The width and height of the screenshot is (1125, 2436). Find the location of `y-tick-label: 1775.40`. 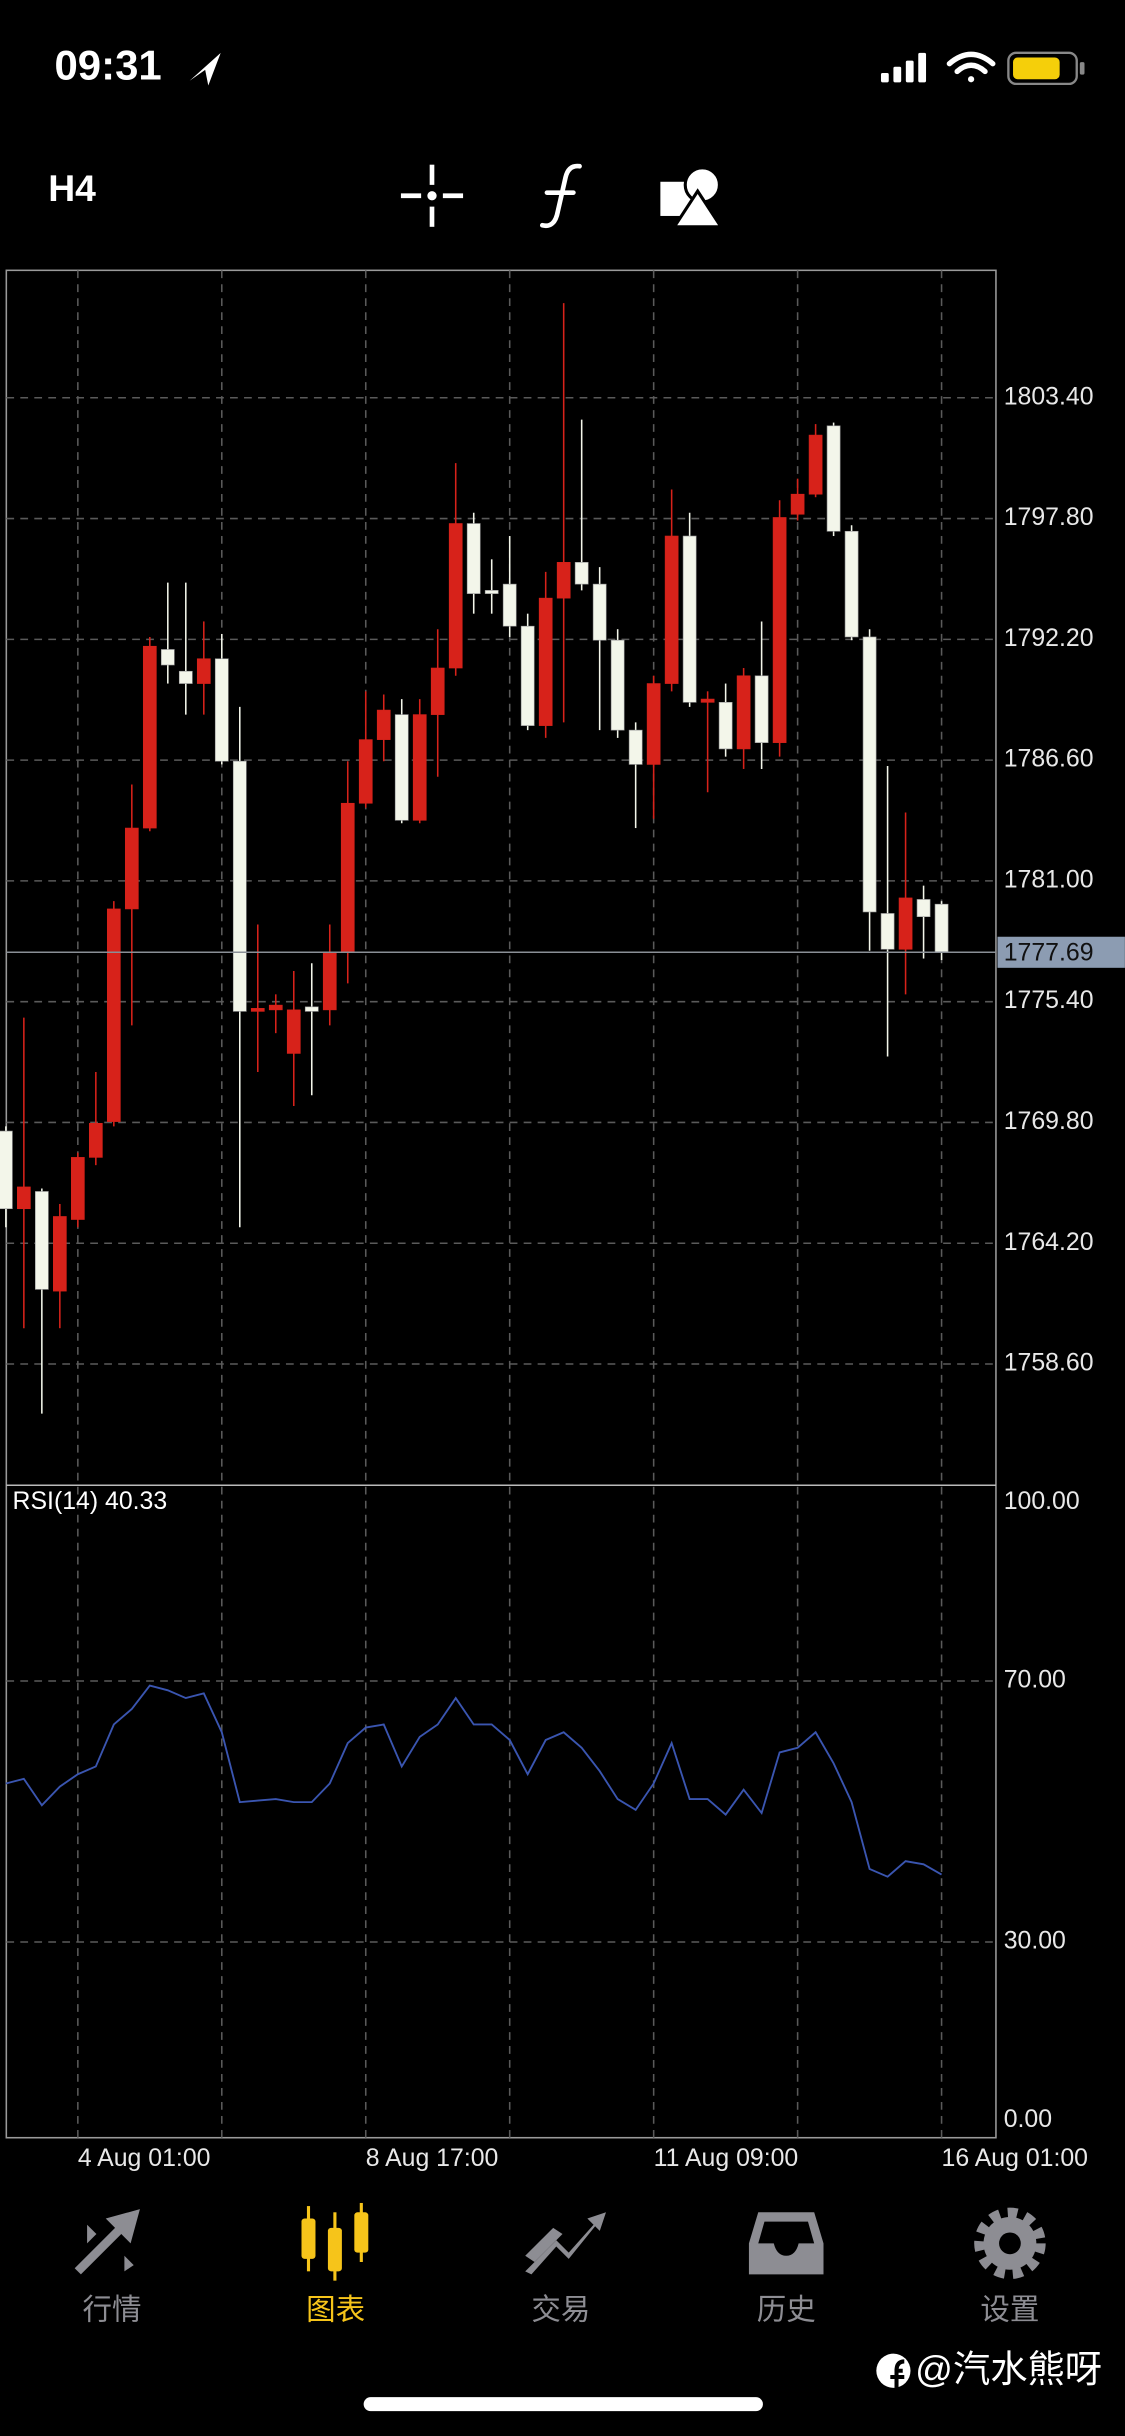

y-tick-label: 1775.40 is located at coordinates (1049, 1000).